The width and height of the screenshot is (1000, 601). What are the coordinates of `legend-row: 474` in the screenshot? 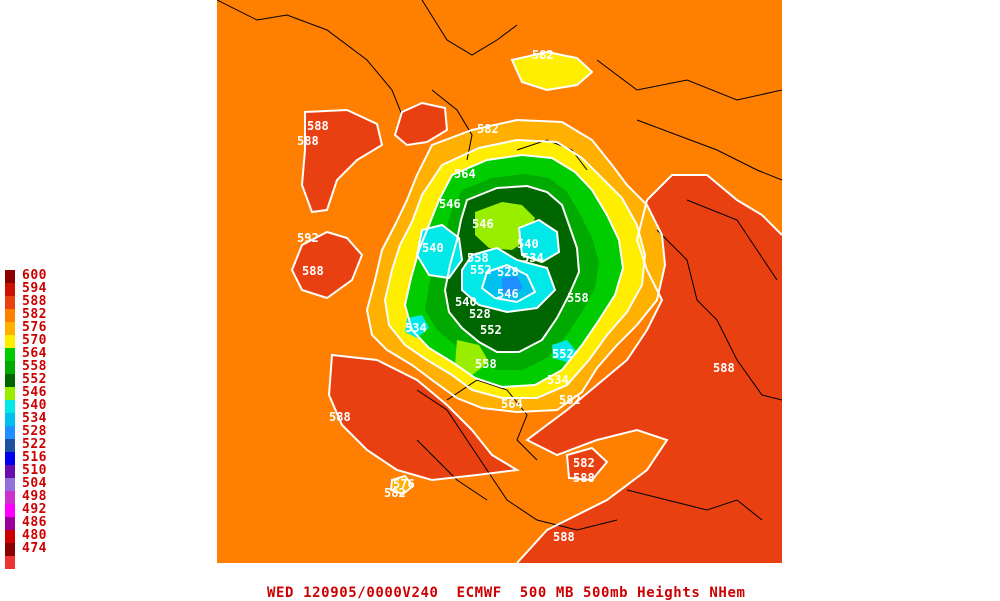 It's located at (35, 548).